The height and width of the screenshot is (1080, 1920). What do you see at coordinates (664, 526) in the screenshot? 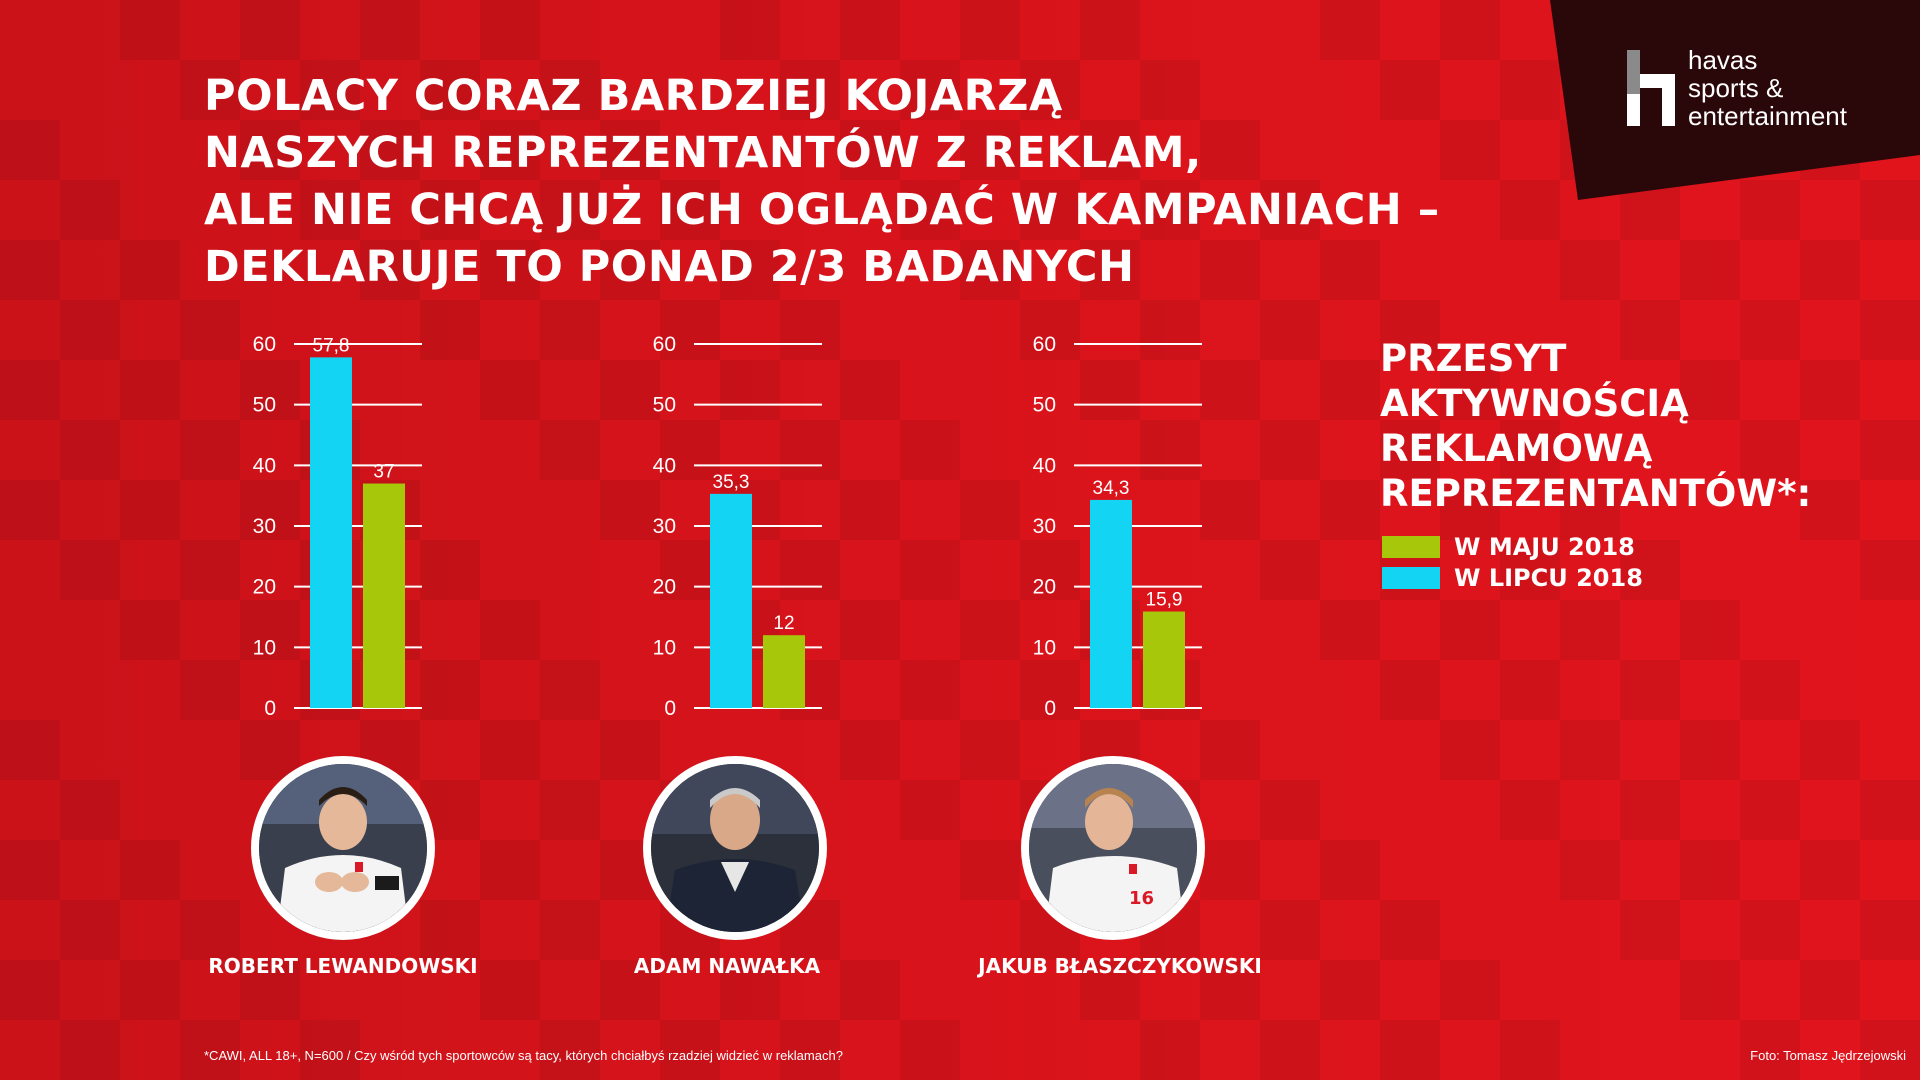
I see `y-tick-nawalka-30: 30` at bounding box center [664, 526].